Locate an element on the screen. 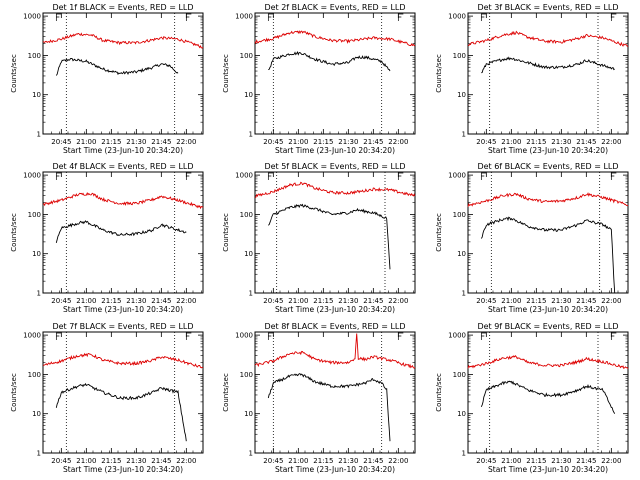 The height and width of the screenshot is (480, 640). chart-title: Det 9f BLACK = Events, RED = LLD is located at coordinates (547, 326).